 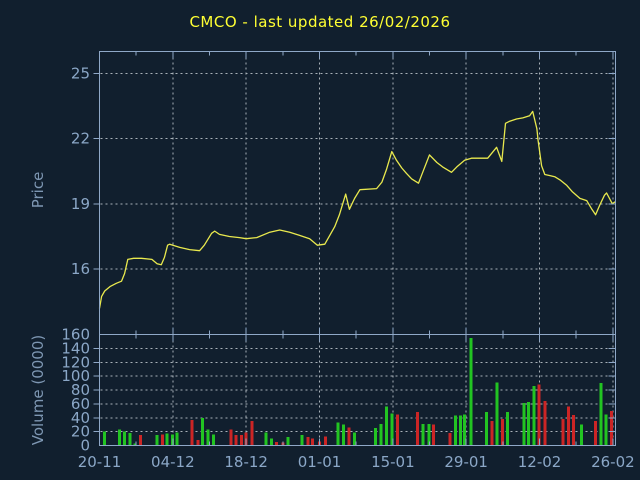 I want to click on x-tick-label: 04-12, so click(x=173, y=462).